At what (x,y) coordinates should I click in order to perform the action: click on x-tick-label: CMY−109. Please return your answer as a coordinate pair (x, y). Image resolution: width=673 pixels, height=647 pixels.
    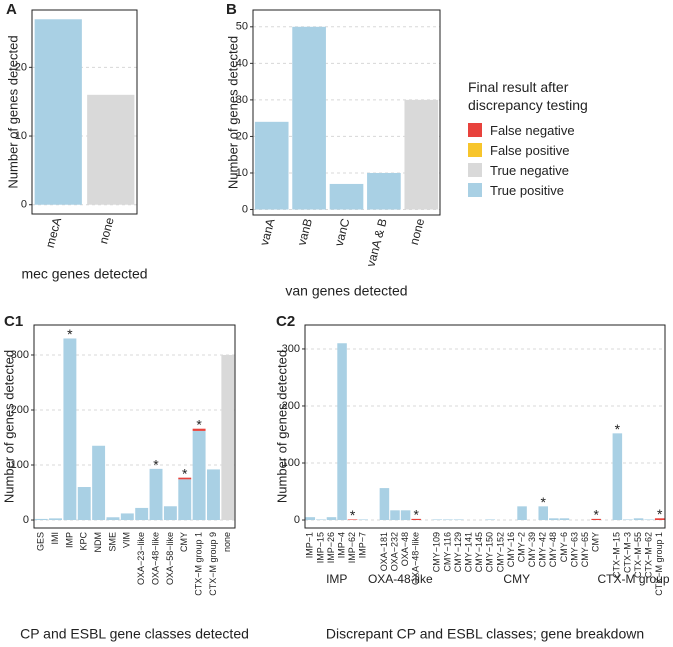
    Looking at the image, I should click on (437, 552).